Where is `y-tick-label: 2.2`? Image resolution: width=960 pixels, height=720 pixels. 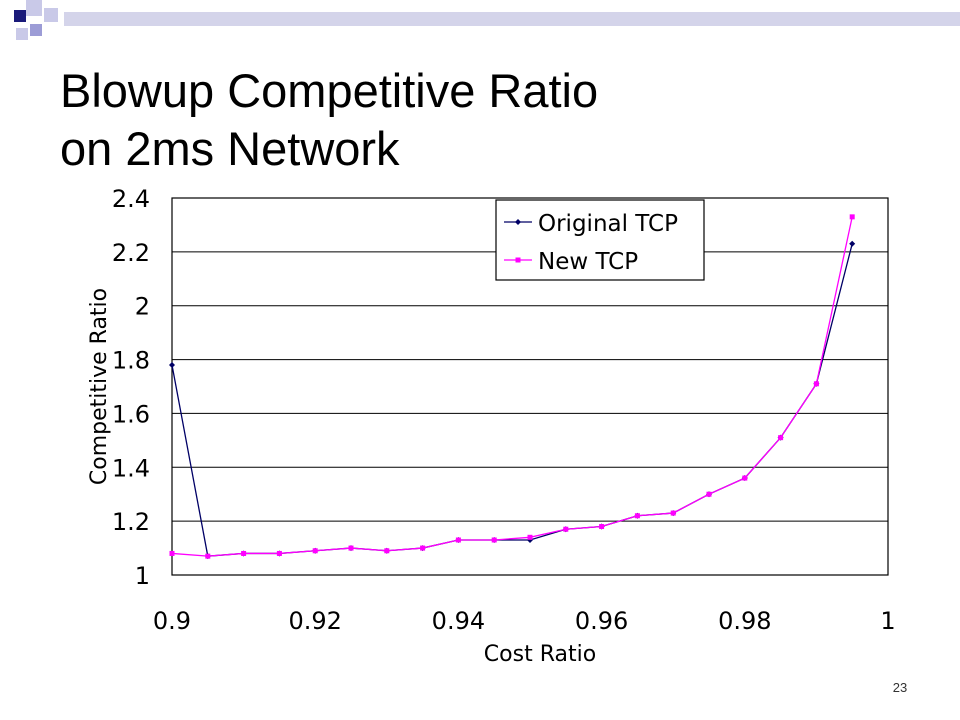 y-tick-label: 2.2 is located at coordinates (131, 253).